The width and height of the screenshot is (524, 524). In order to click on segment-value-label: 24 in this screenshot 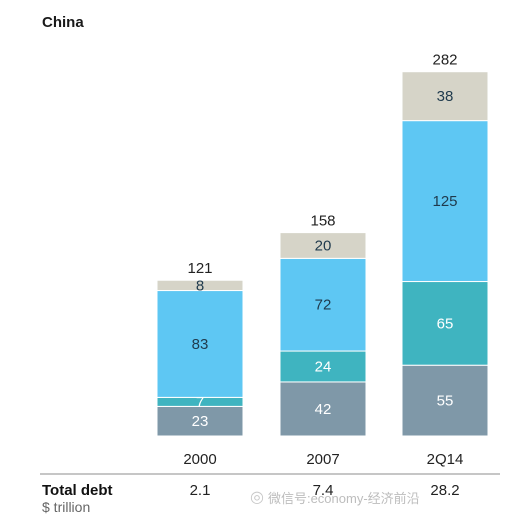, I will do `click(323, 366)`.